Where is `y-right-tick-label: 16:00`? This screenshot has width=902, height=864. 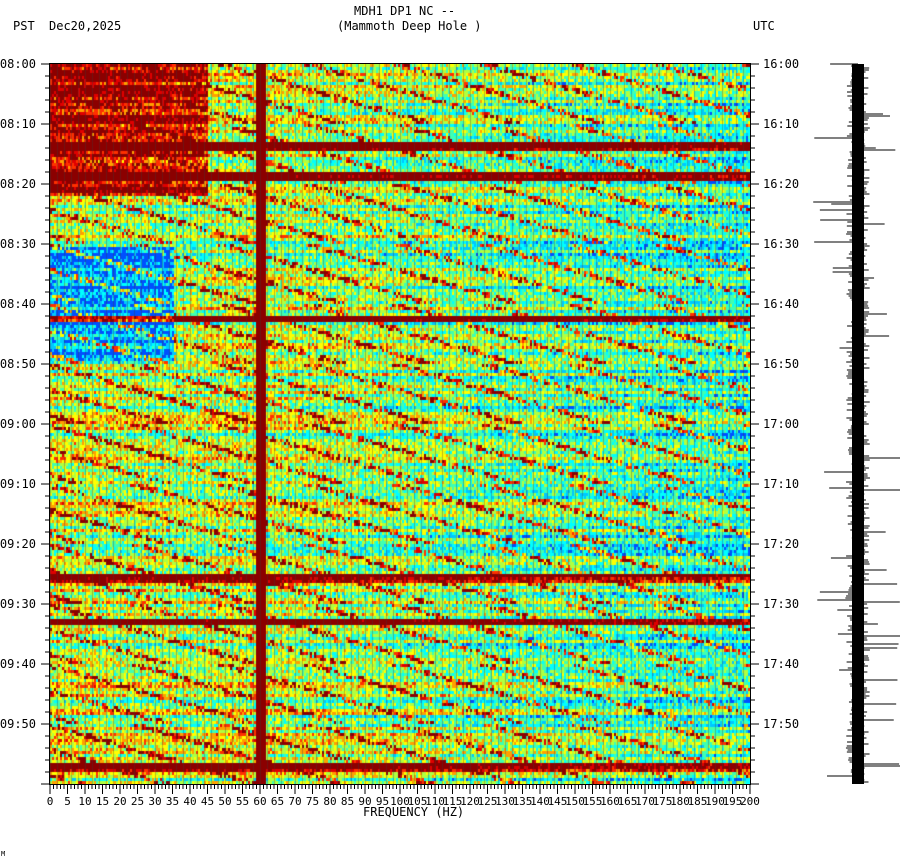
y-right-tick-label: 16:00 is located at coordinates (781, 64).